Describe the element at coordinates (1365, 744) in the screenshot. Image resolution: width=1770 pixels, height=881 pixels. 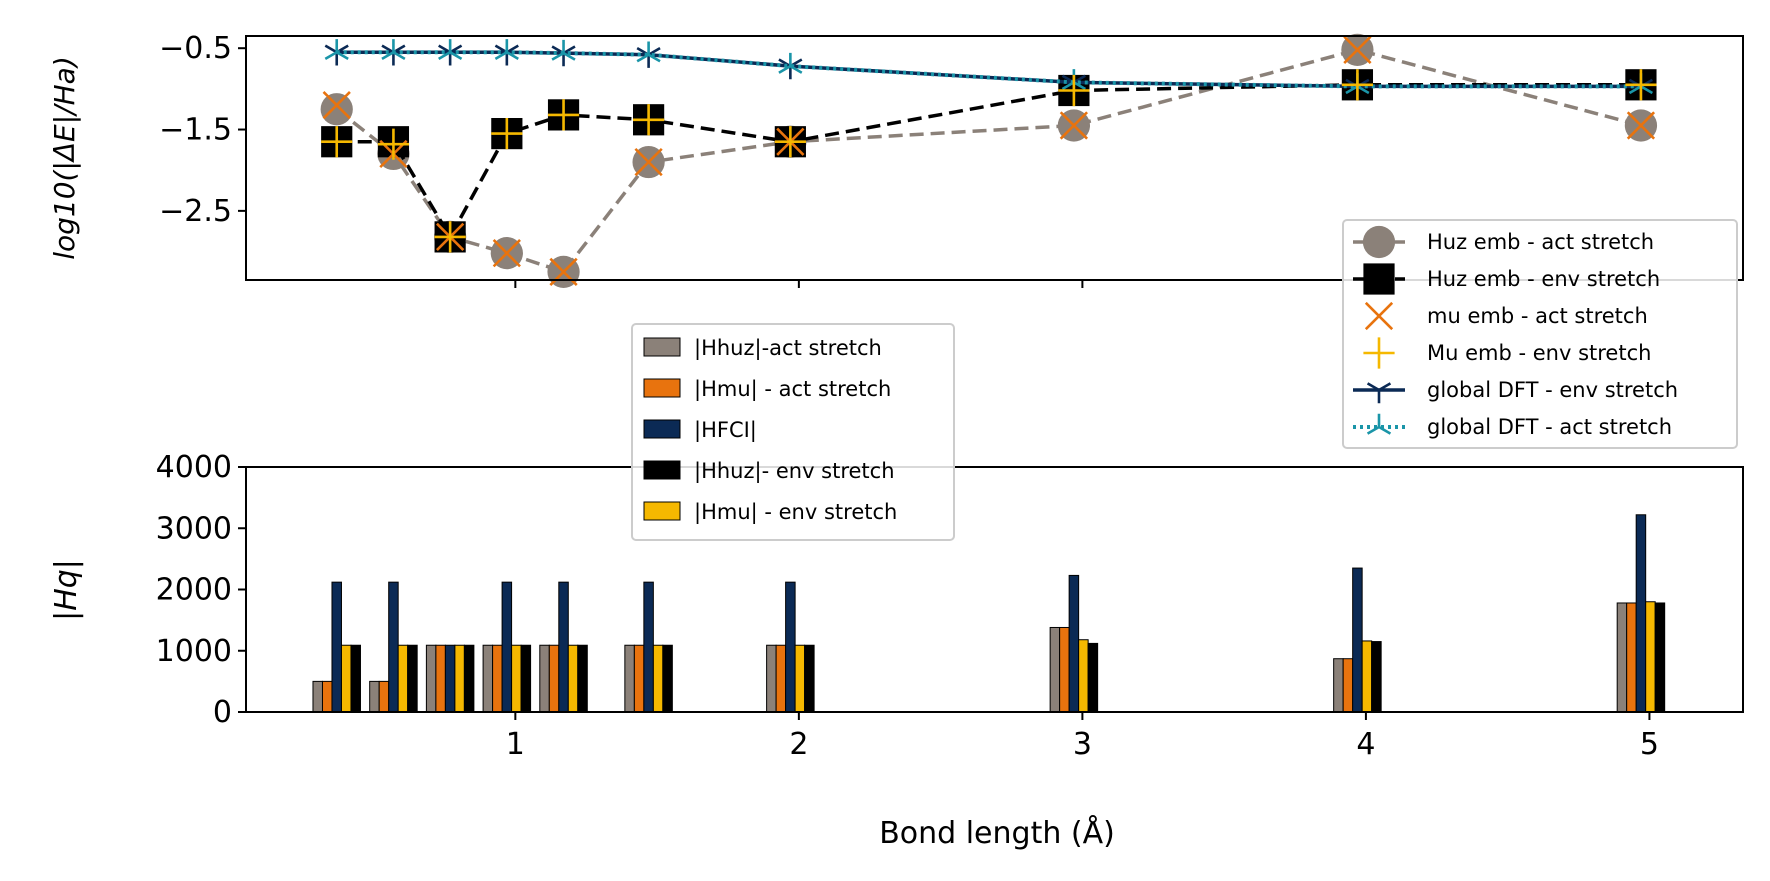
I see `x-tick-label-4: 4` at that location.